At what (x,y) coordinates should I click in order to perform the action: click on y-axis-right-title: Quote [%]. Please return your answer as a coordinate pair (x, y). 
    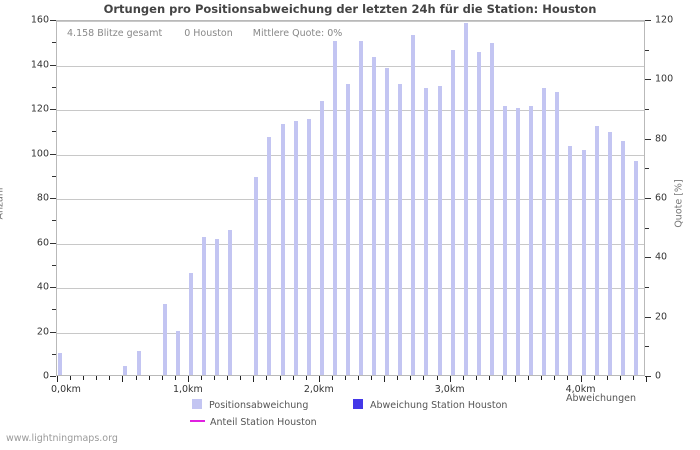
    Looking at the image, I should click on (679, 203).